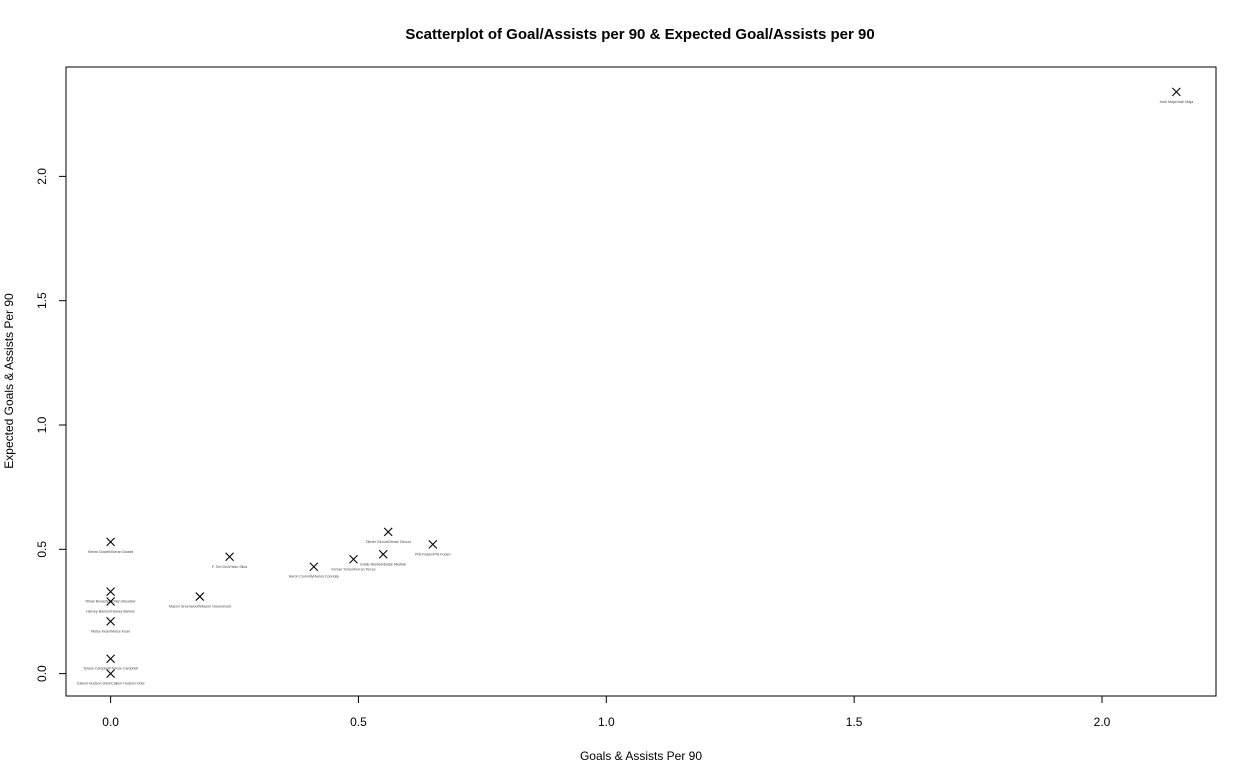  What do you see at coordinates (110, 612) in the screenshot?
I see `point-label: Harvey Barnes\Harvey Barnes` at bounding box center [110, 612].